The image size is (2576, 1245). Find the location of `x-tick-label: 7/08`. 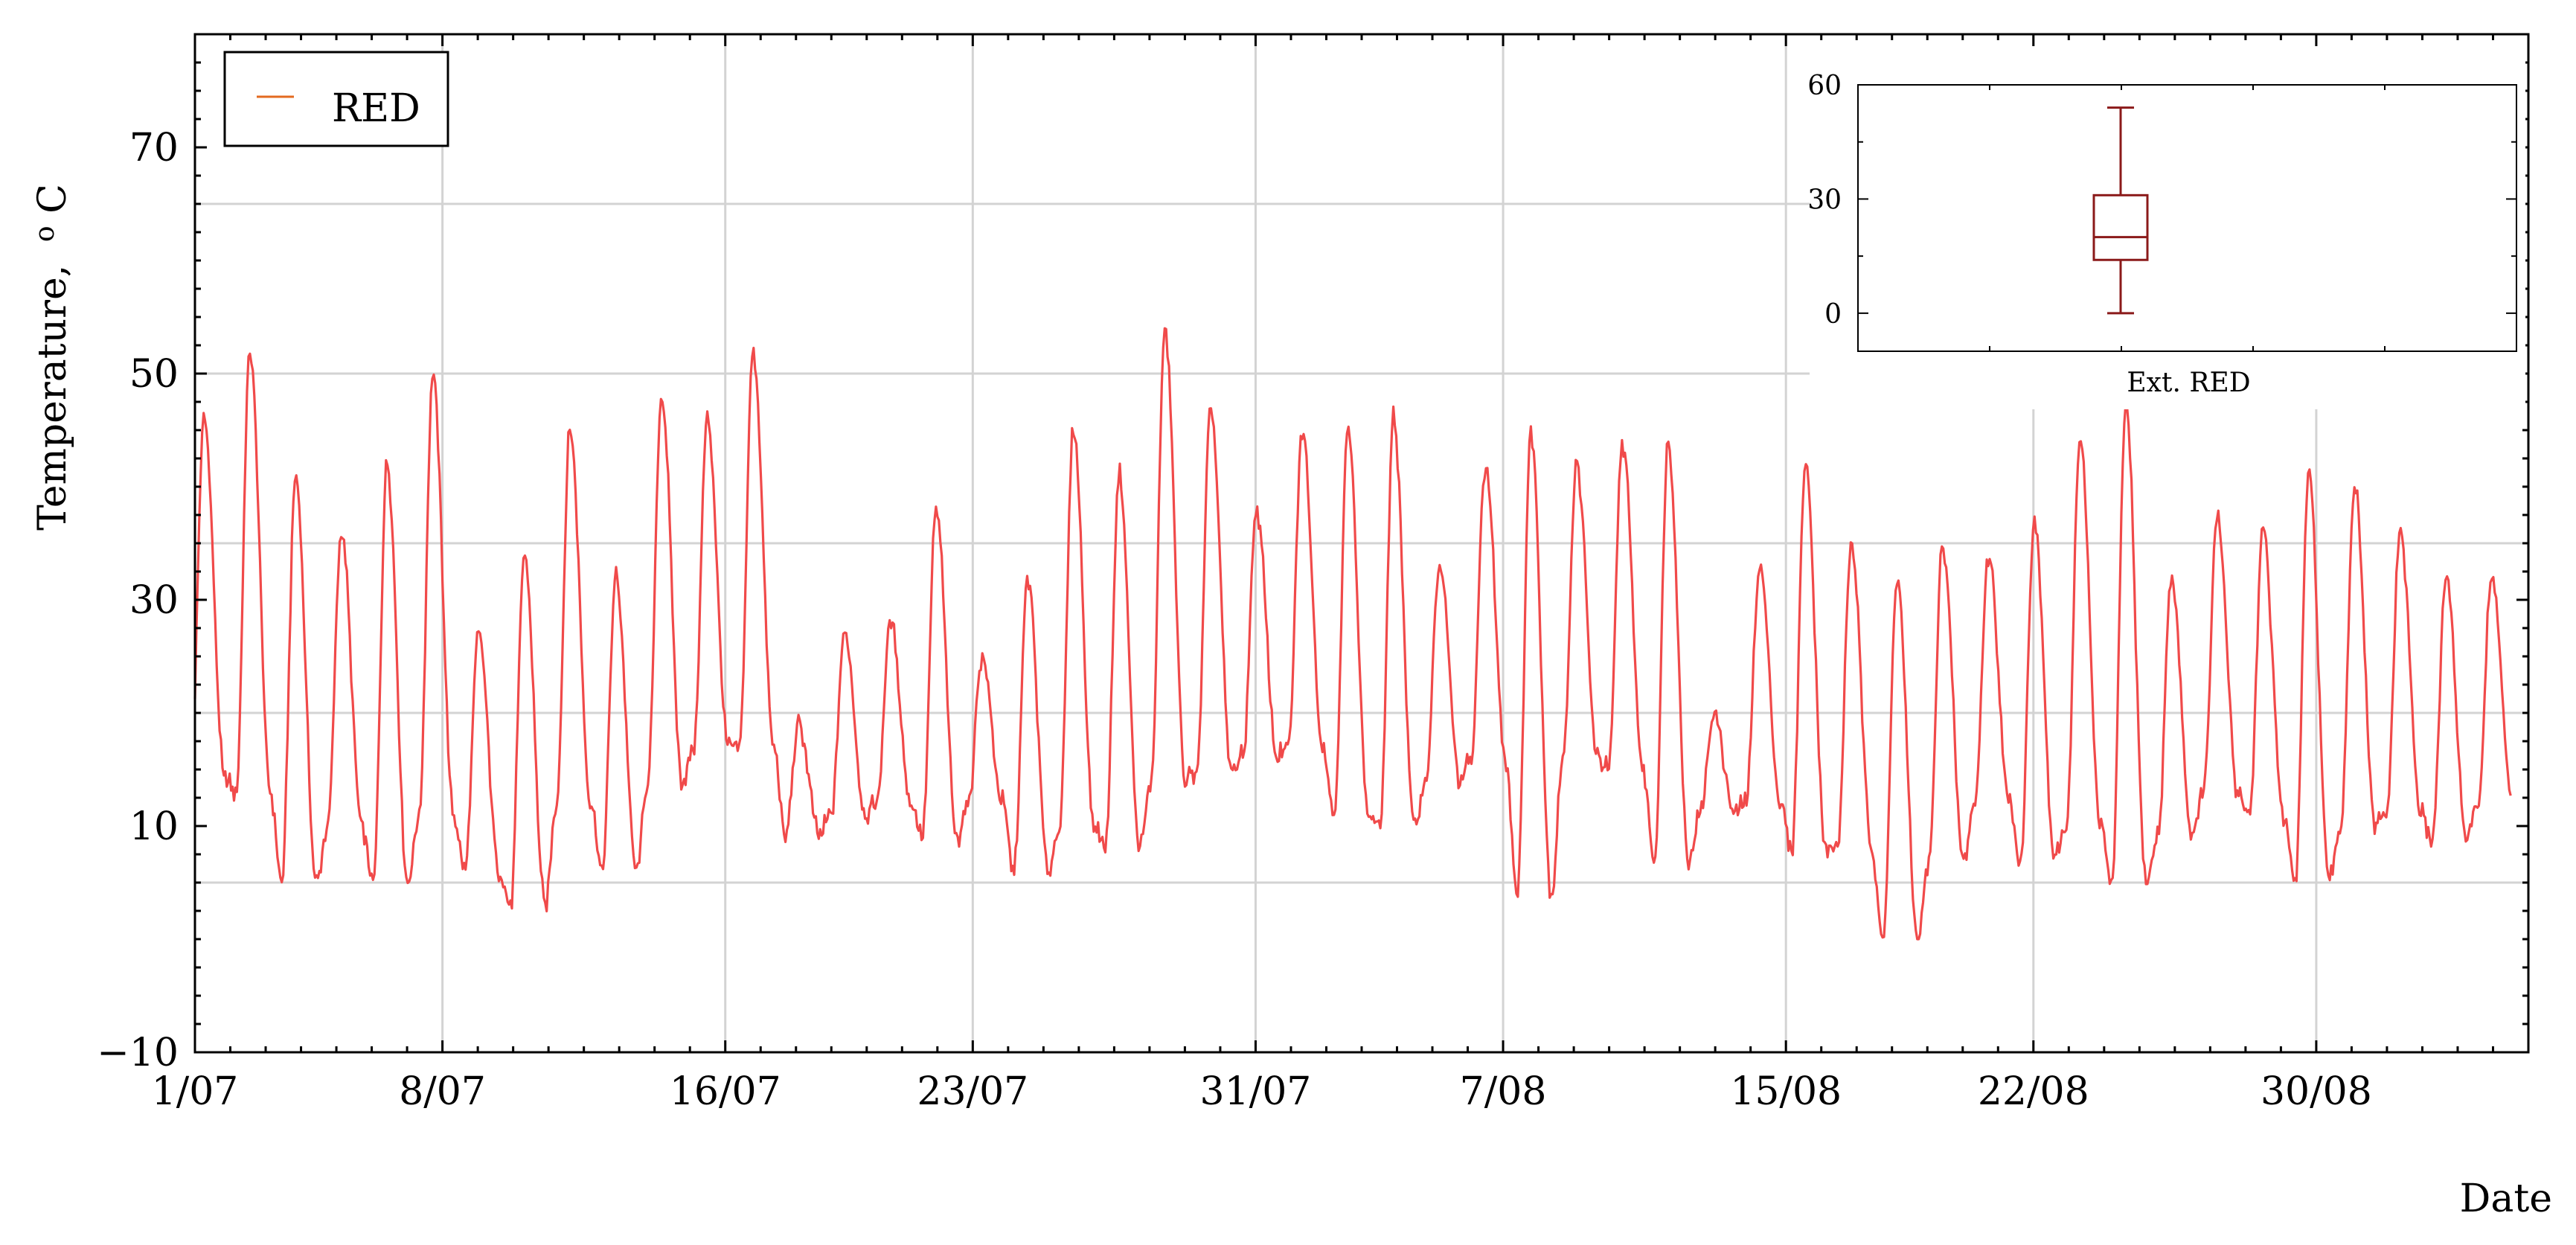

x-tick-label: 7/08 is located at coordinates (1504, 1092).